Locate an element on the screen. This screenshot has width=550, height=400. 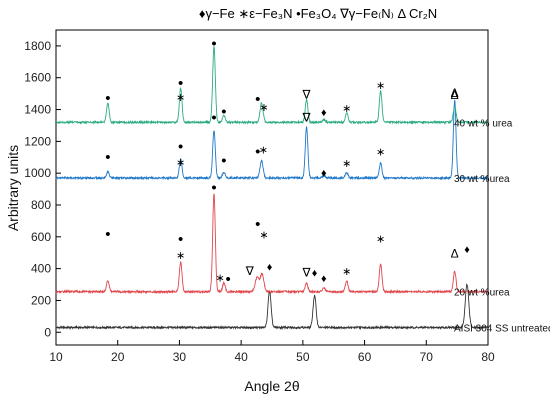
y-tick-label: 1000 is located at coordinates (37, 173).